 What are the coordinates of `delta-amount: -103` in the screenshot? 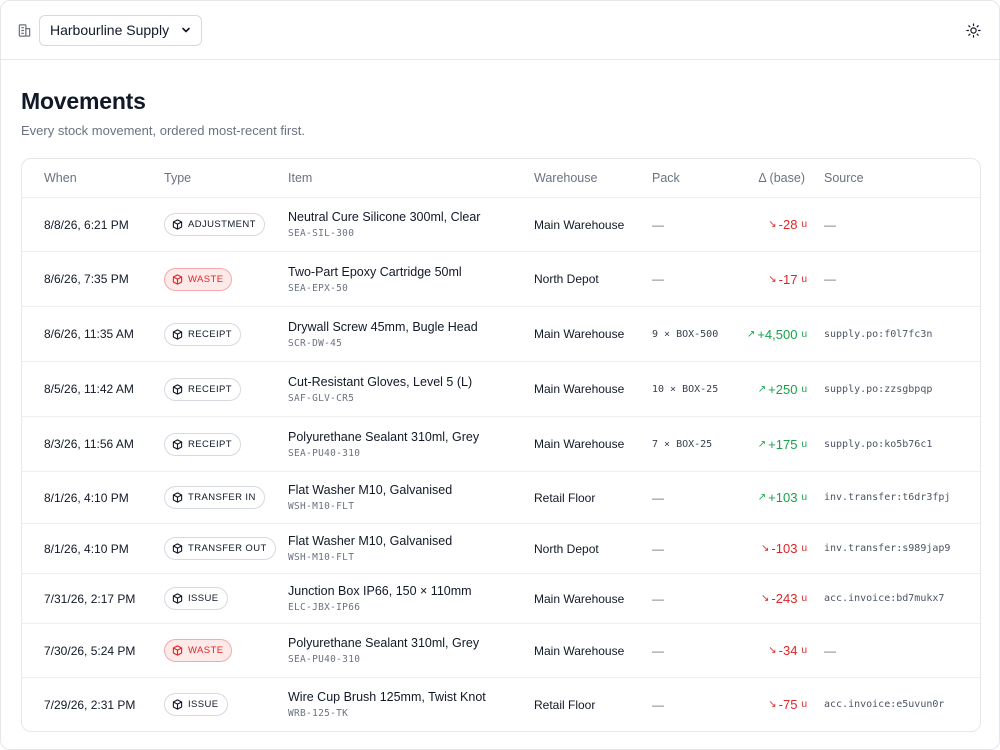 It's located at (784, 548).